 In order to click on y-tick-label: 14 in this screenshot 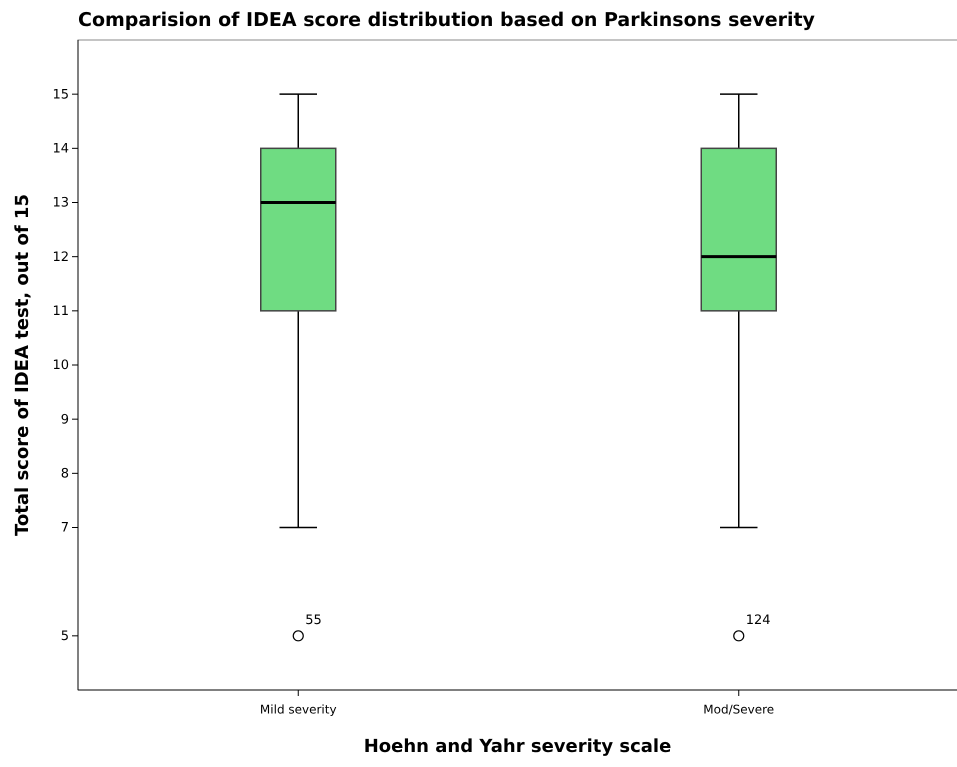, I will do `click(60, 148)`.